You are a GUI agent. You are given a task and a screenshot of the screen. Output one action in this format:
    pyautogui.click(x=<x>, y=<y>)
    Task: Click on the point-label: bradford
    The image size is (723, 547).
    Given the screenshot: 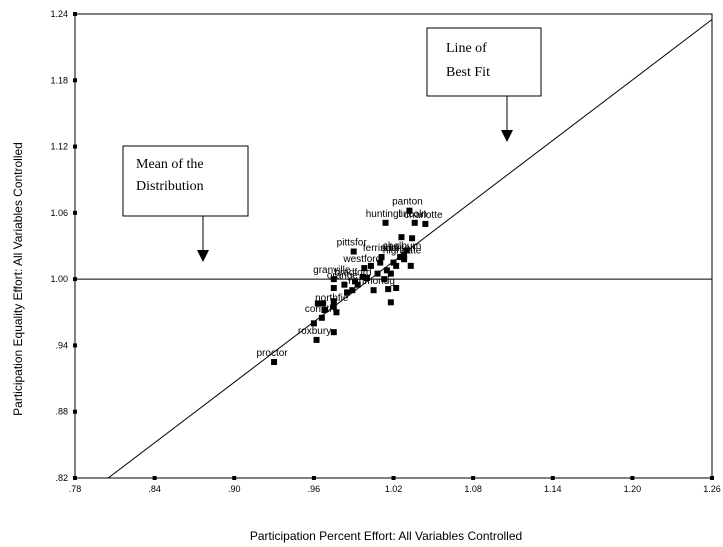 What is the action you would take?
    pyautogui.click(x=352, y=272)
    